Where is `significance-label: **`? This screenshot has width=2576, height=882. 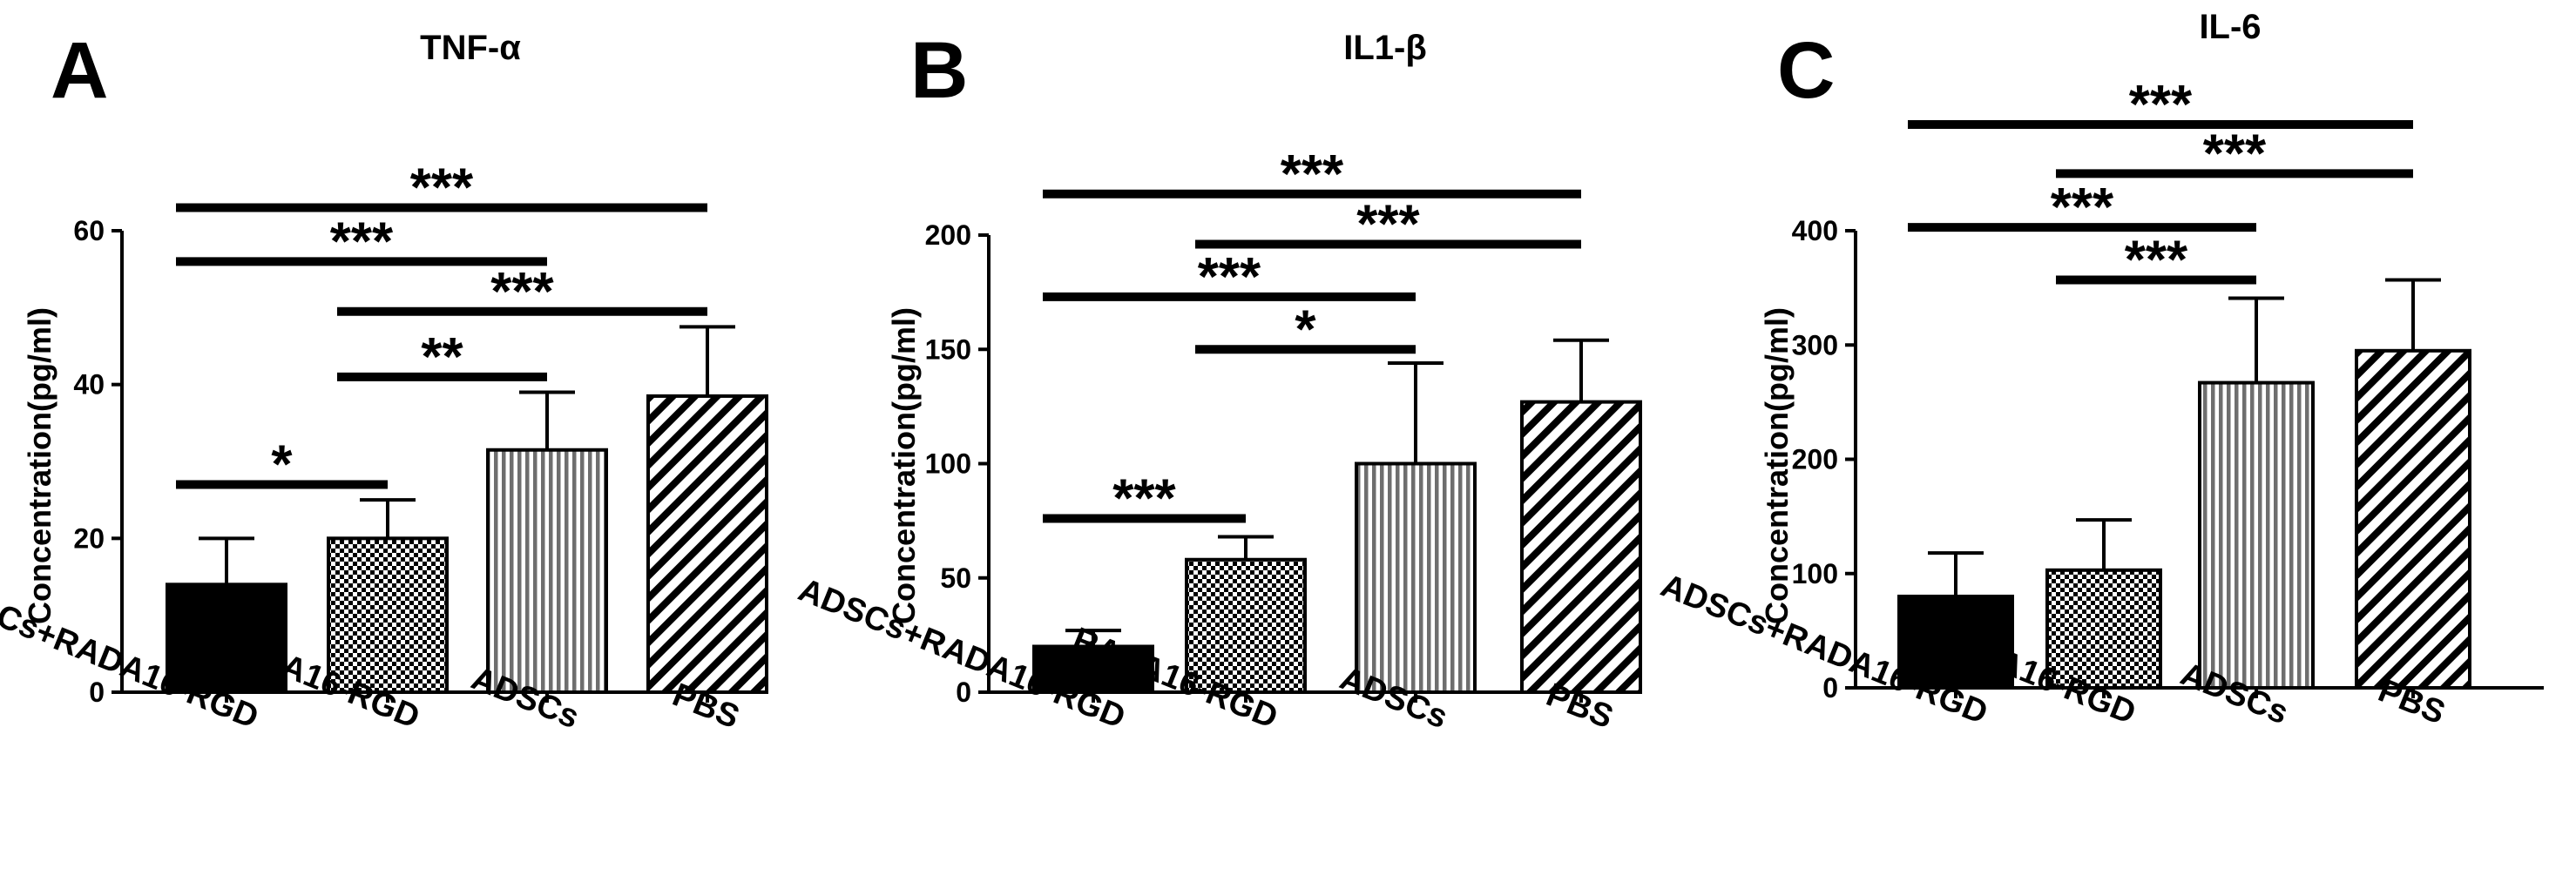
significance-label: ** is located at coordinates (442, 357).